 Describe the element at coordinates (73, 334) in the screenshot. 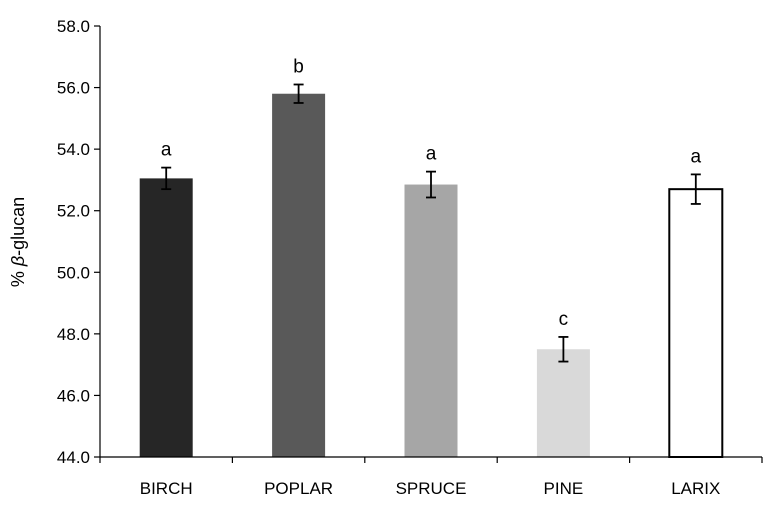

I see `y-tick-label: 48.0` at that location.